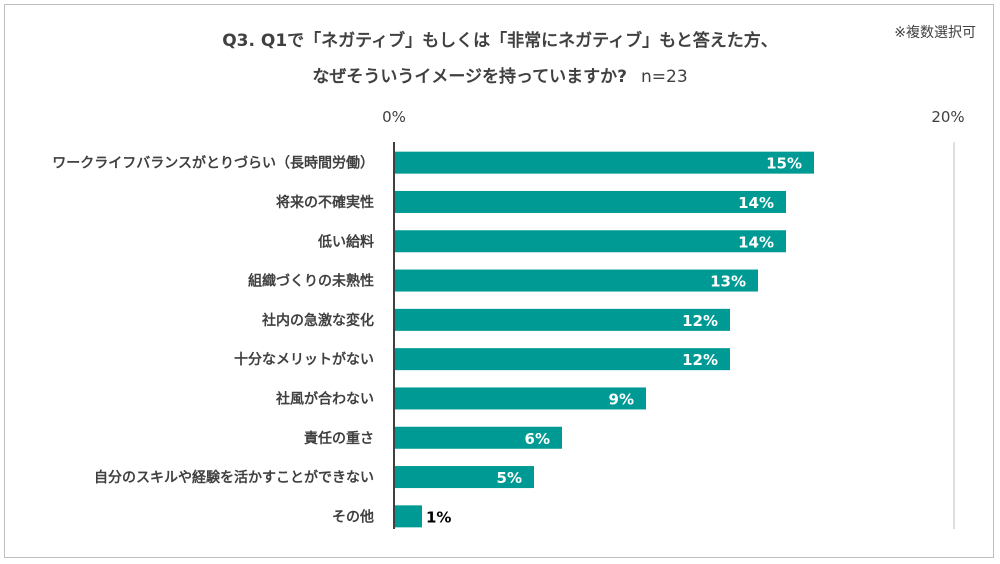  I want to click on value-label-0: 15%, so click(784, 164).